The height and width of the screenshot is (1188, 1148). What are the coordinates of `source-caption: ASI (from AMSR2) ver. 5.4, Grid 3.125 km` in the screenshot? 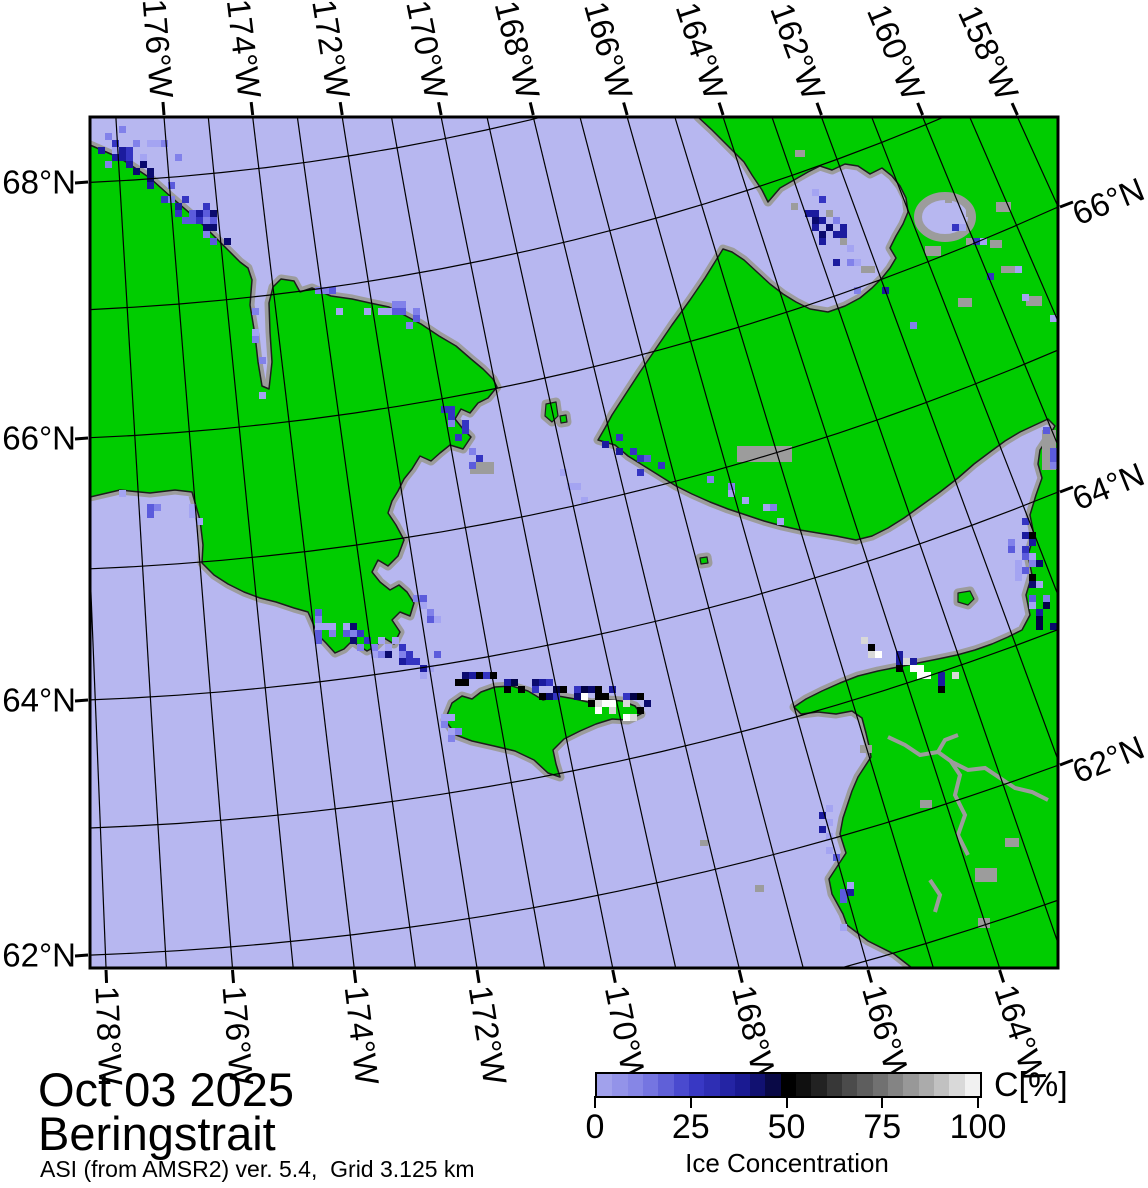 It's located at (257, 1169).